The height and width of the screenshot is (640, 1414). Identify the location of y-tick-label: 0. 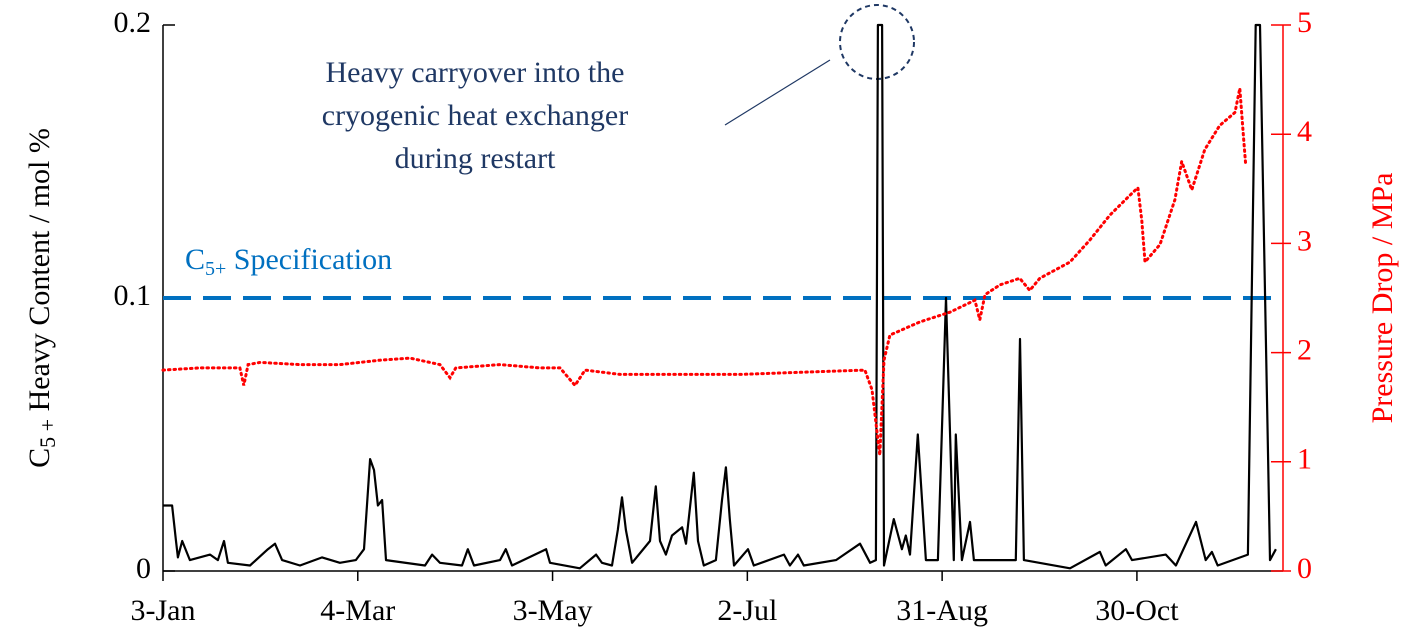
(143, 568).